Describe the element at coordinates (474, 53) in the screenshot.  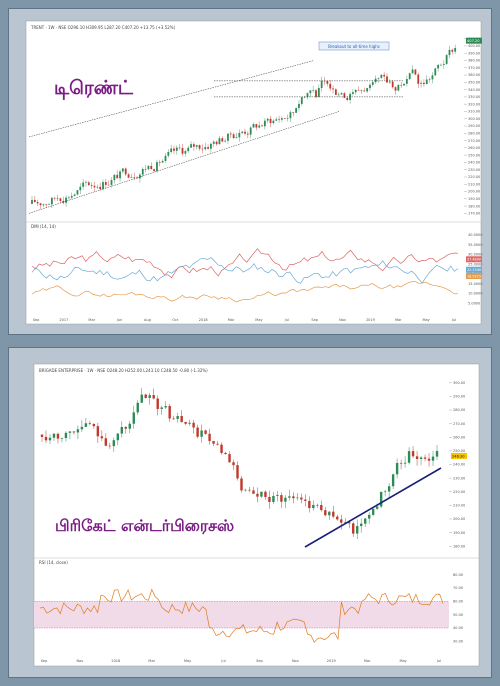
I see `price-tick-label: 390.00` at that location.